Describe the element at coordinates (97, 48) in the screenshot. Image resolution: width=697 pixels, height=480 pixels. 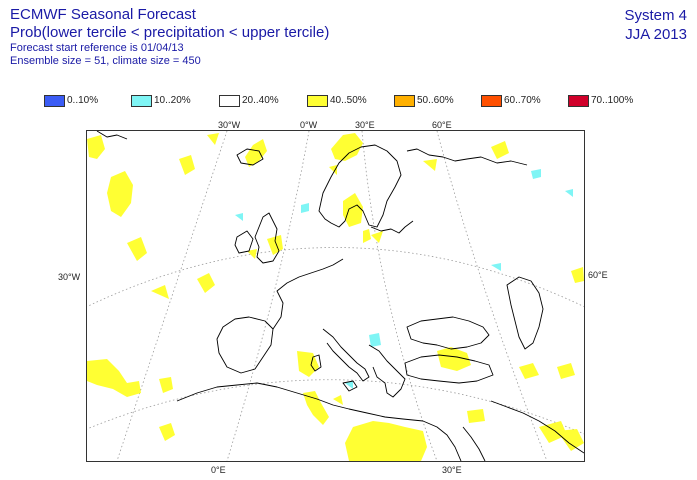
I see `forecast-reference: Forecast start reference is 01/04/13` at that location.